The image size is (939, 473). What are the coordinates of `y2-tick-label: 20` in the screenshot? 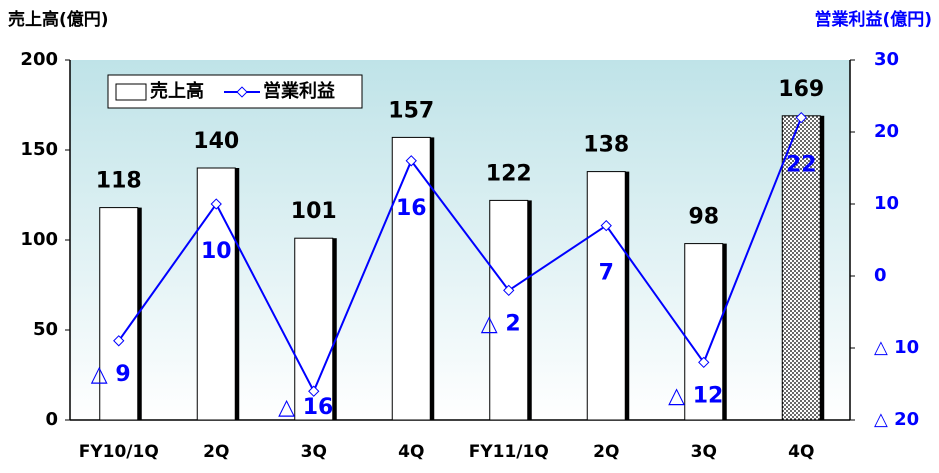 It's located at (886, 131).